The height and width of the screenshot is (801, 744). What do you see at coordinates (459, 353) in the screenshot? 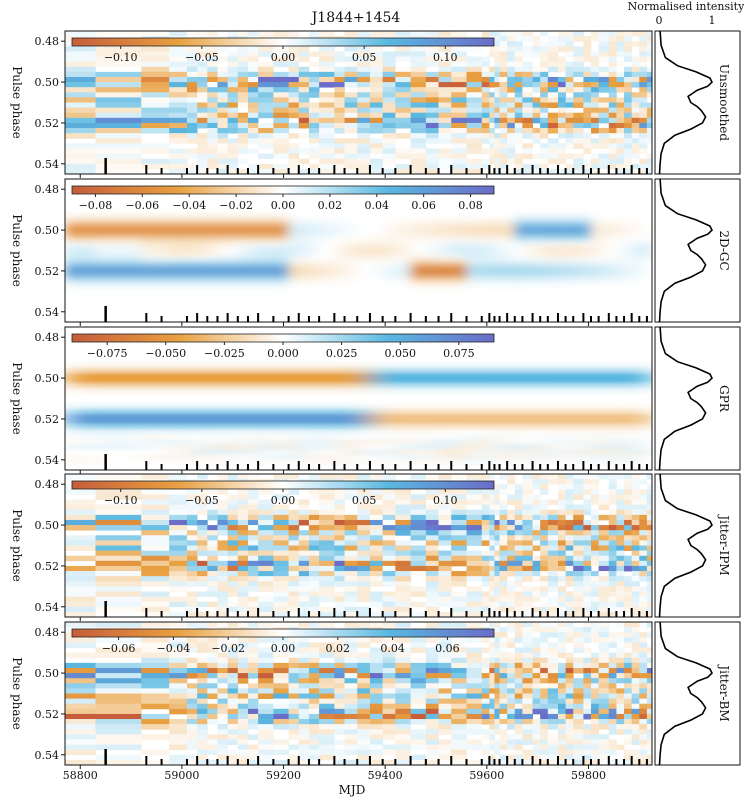
I see `colorbar-tick-label: 0.075` at bounding box center [459, 353].